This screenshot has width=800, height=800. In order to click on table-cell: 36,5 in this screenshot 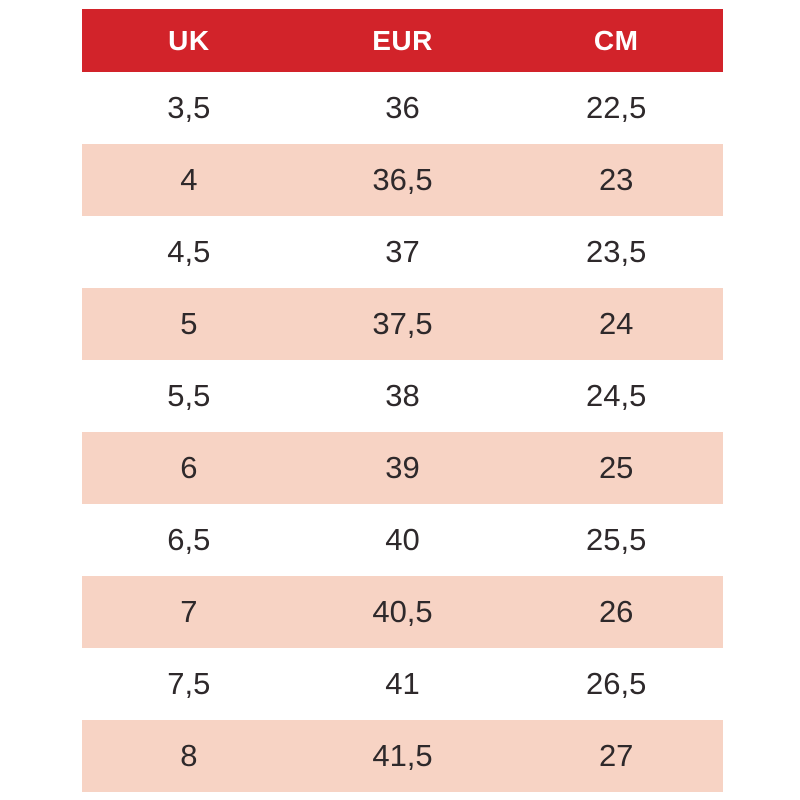, I will do `click(402, 179)`.